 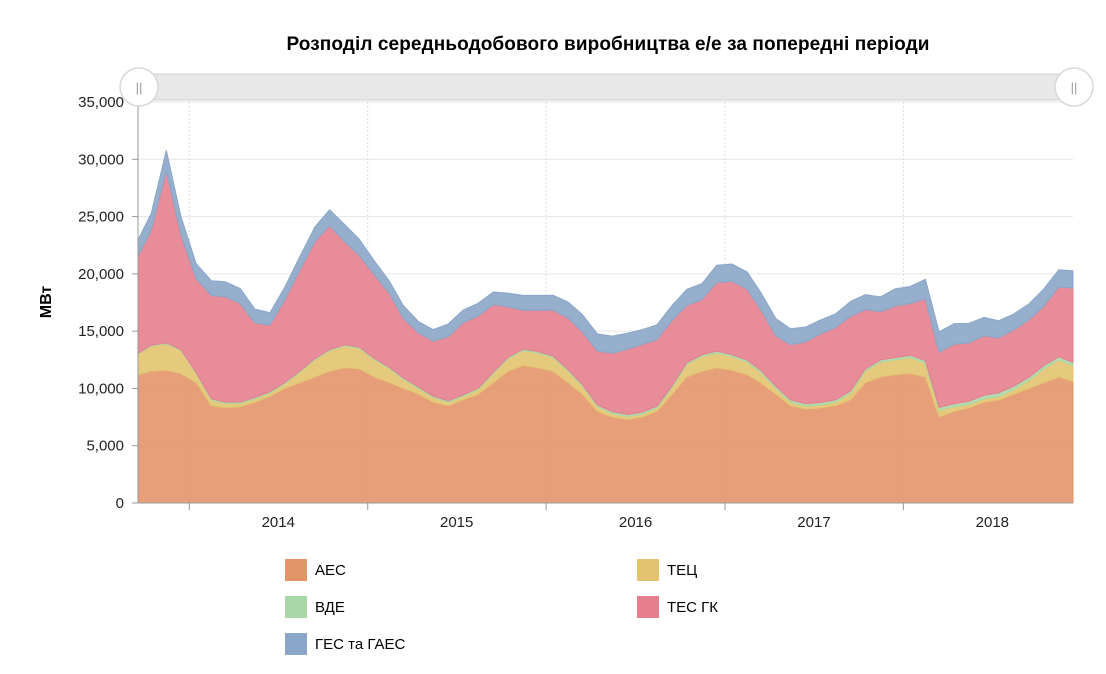 What do you see at coordinates (682, 570) in the screenshot?
I see `legend-label: ТЕЦ` at bounding box center [682, 570].